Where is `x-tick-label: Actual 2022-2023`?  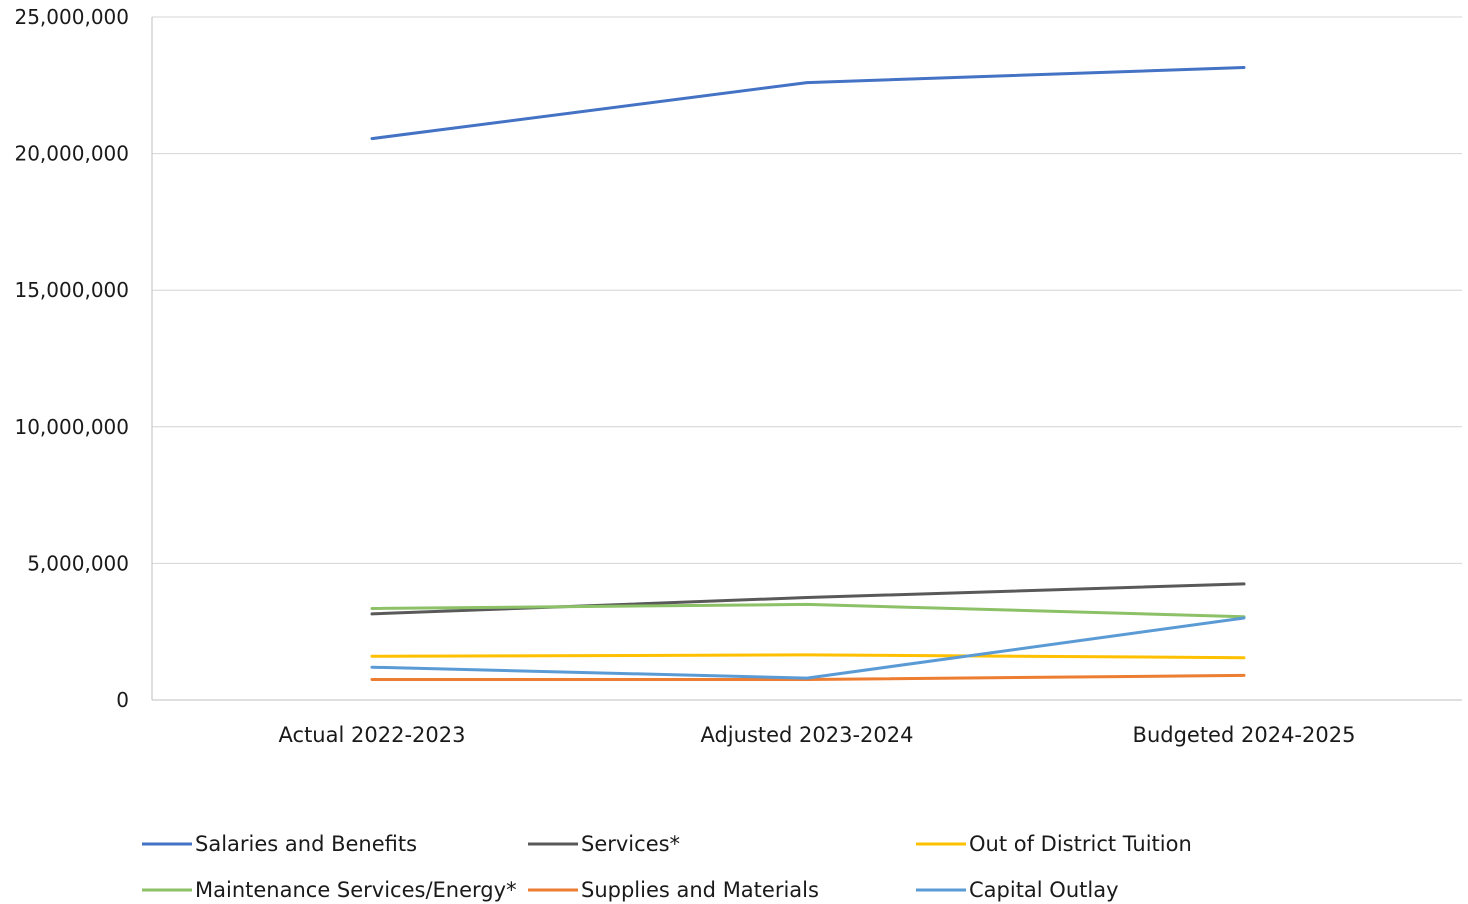 x-tick-label: Actual 2022-2023 is located at coordinates (372, 735).